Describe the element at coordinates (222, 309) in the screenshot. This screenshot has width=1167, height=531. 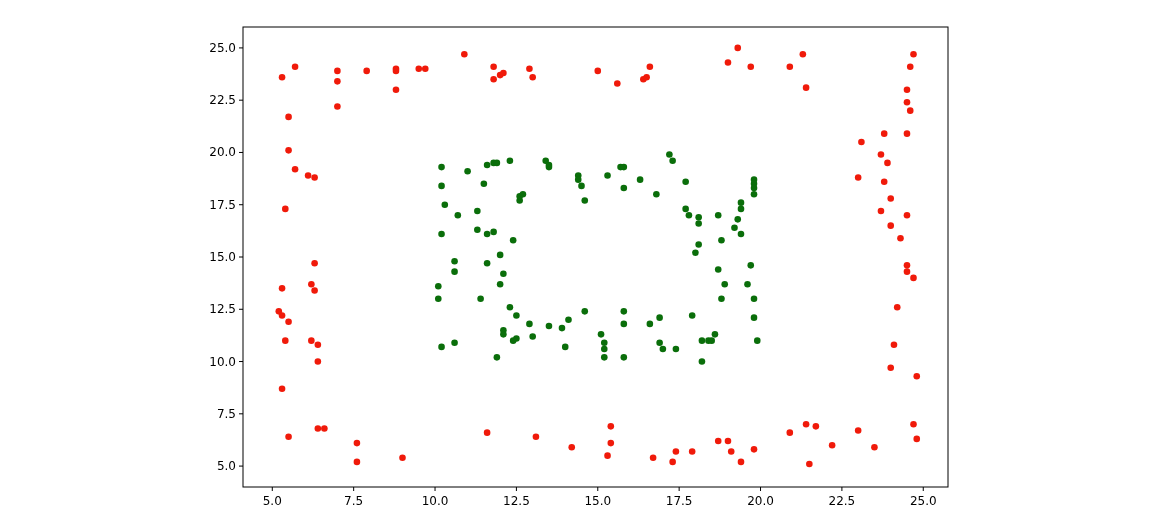
I see `y-tick-label: 12.5` at that location.